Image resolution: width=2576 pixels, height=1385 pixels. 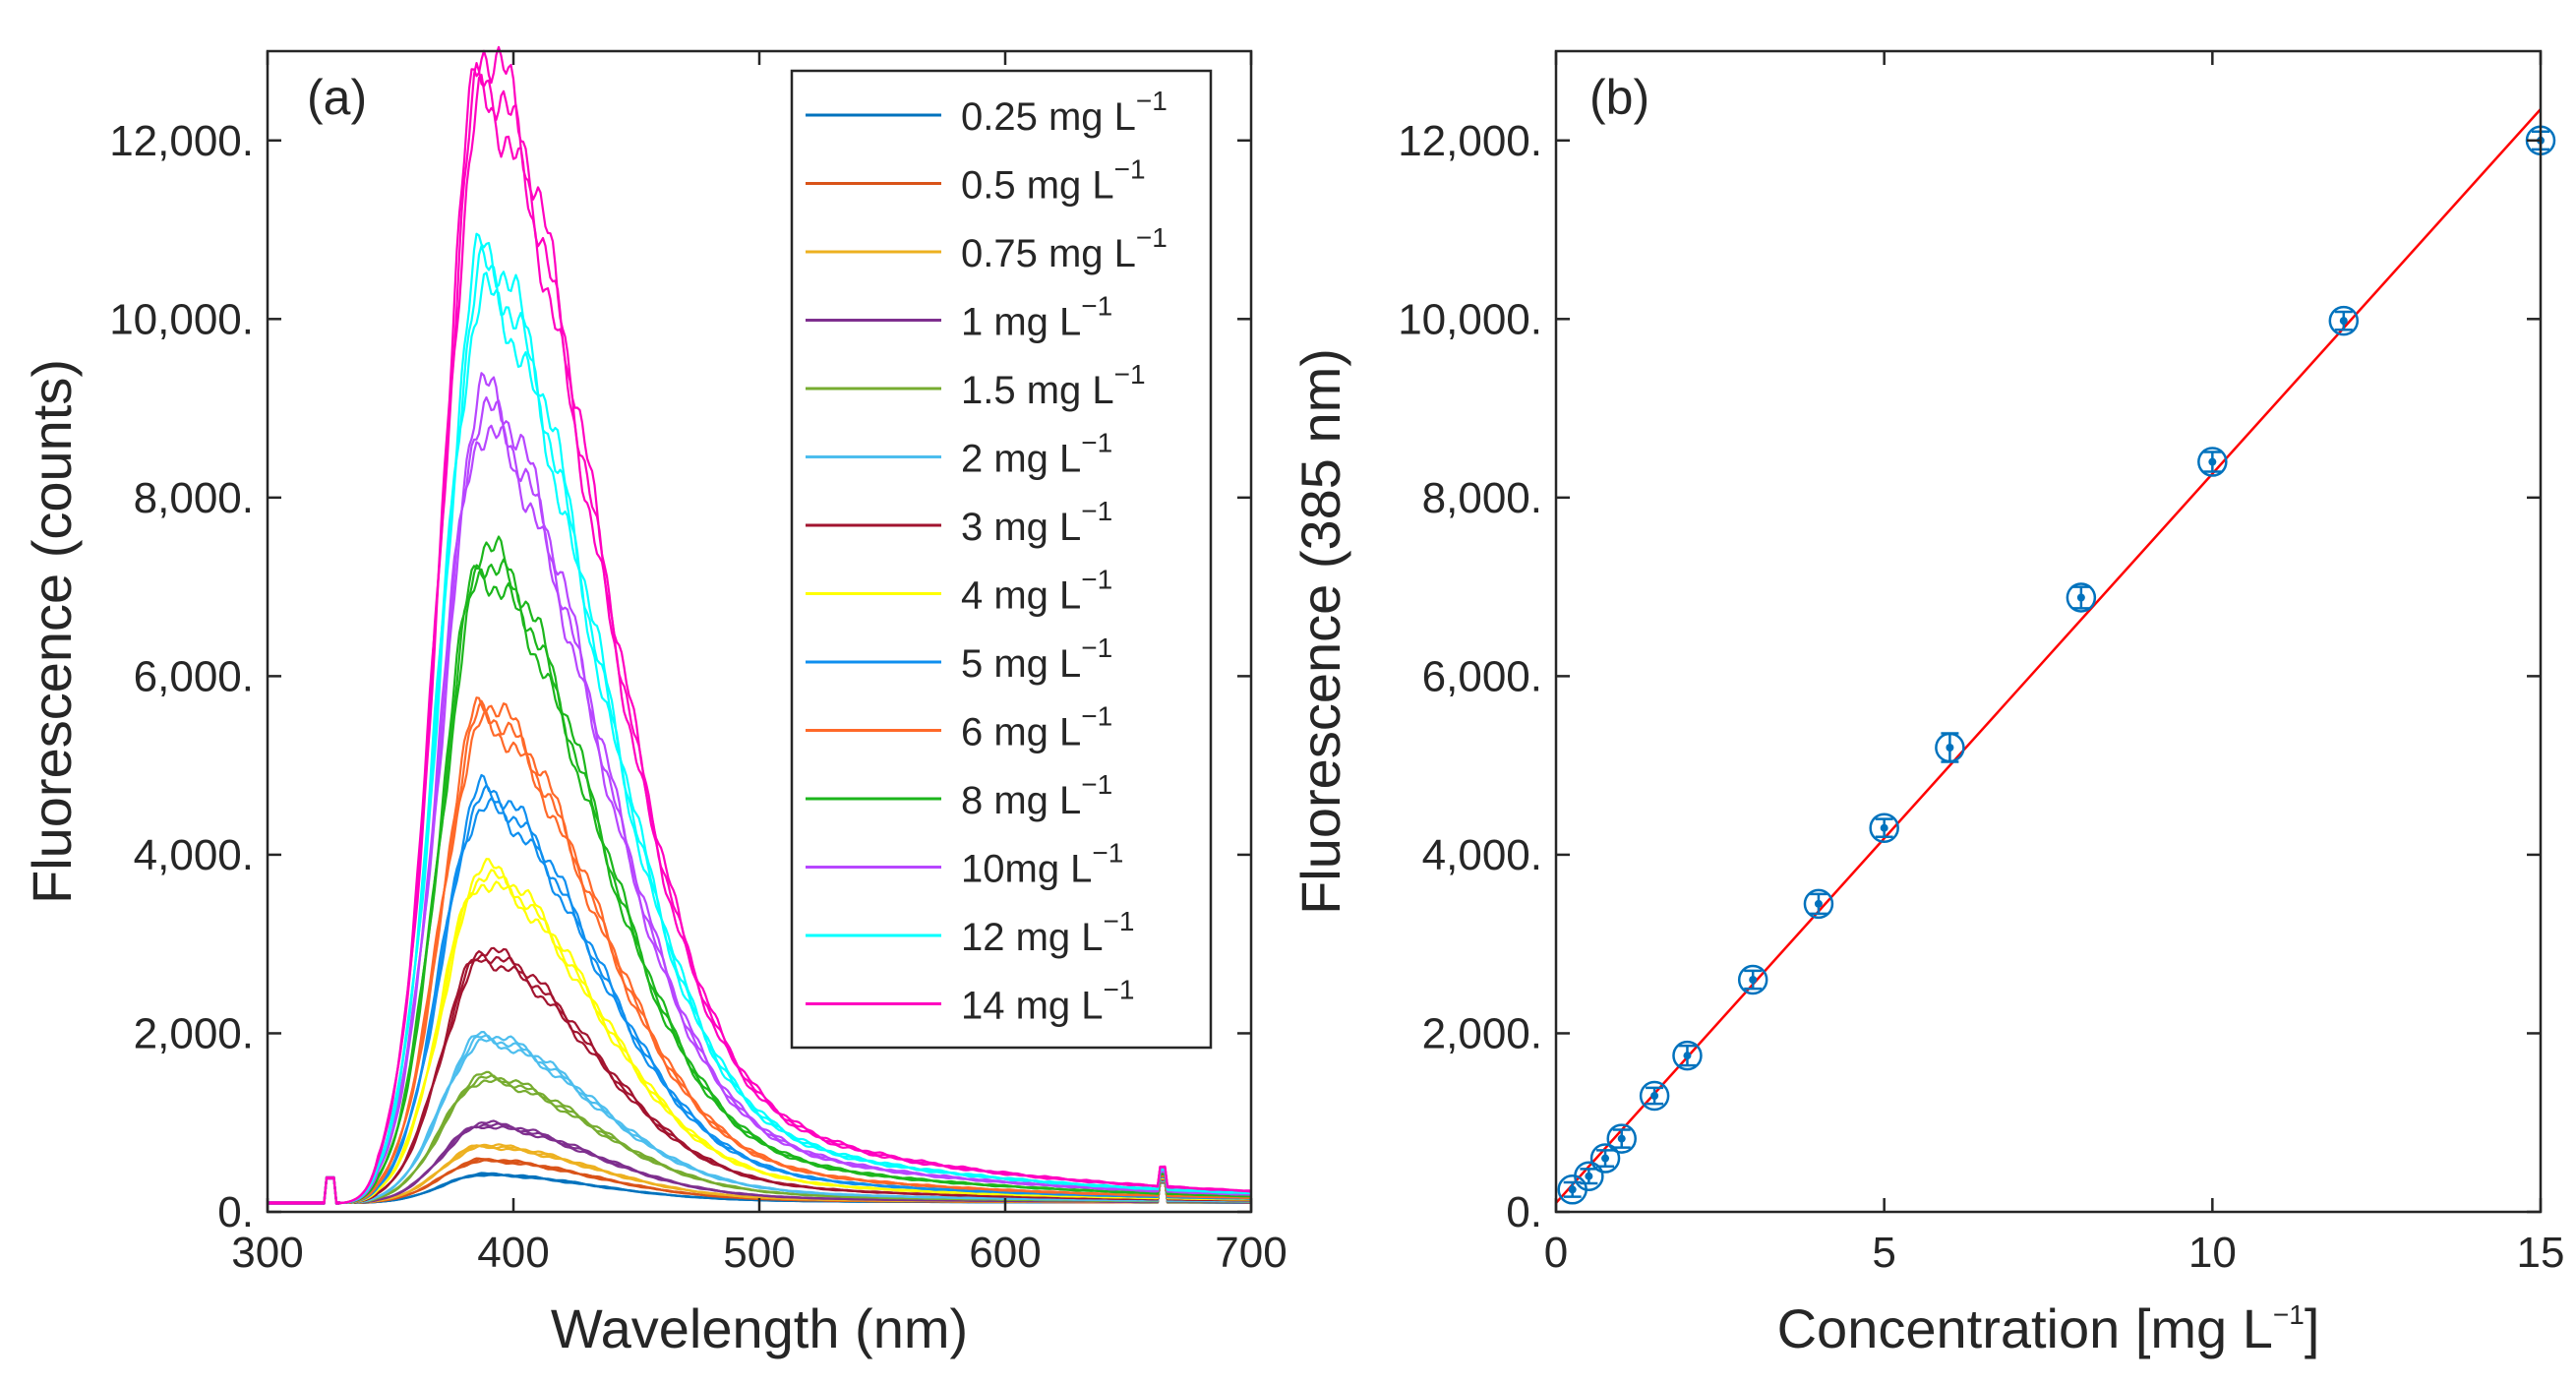 What do you see at coordinates (267, 1253) in the screenshot?
I see `spectra-x-tick-label: 300` at bounding box center [267, 1253].